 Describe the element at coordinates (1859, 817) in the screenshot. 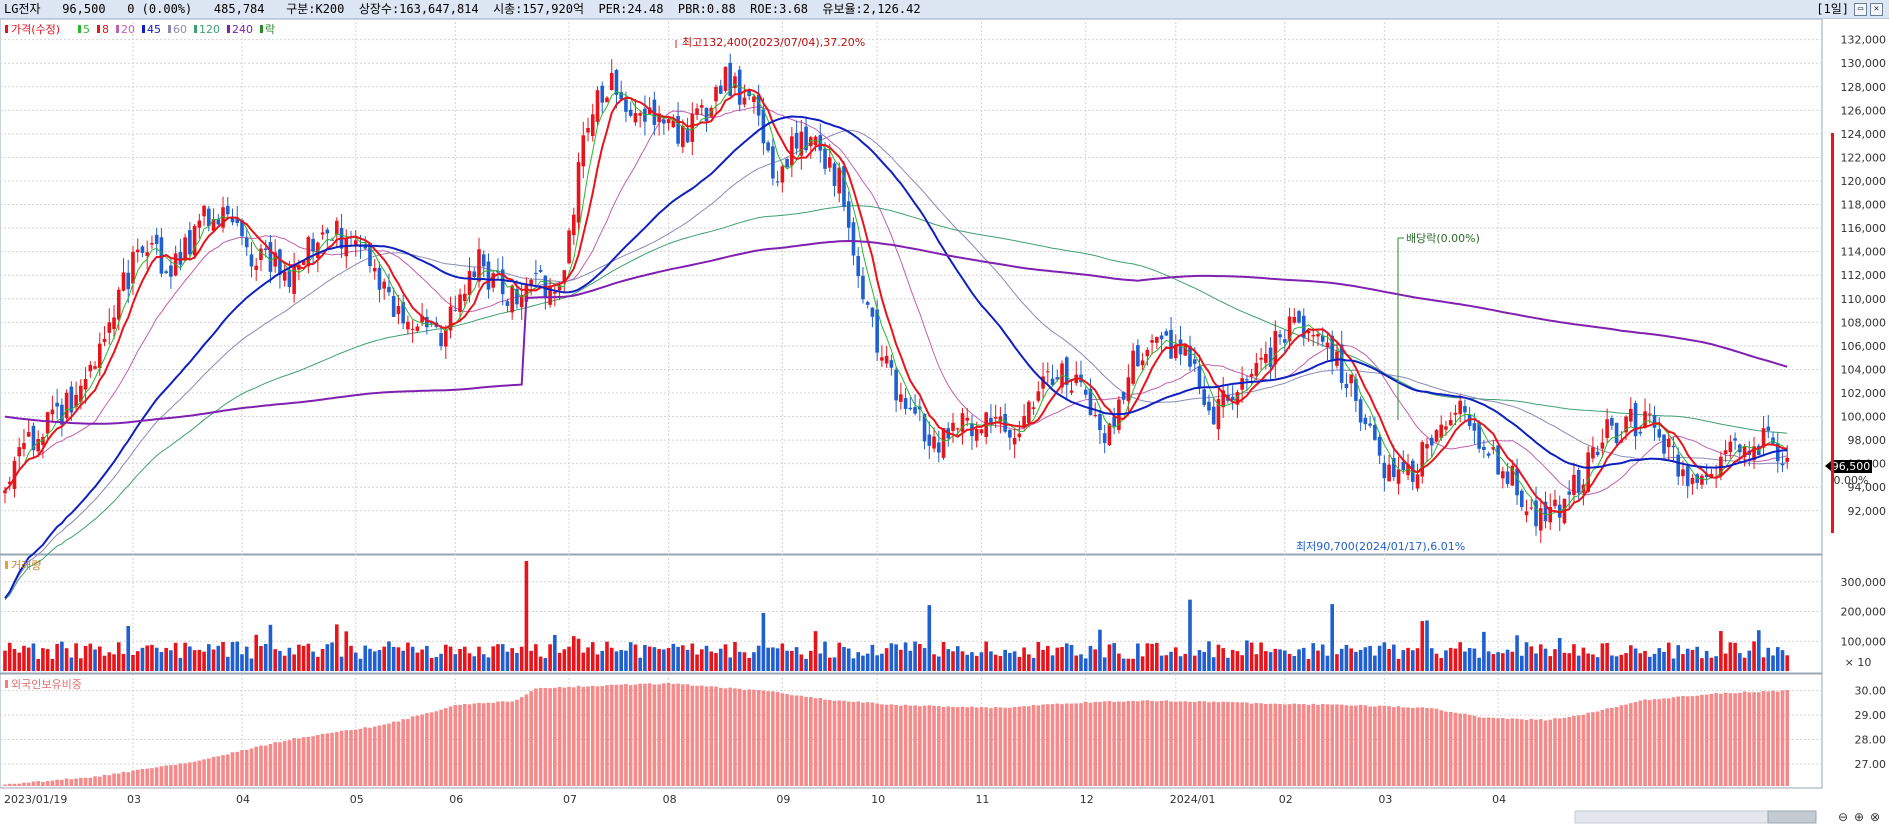

I see `zoom-in-icon: ⊕` at that location.